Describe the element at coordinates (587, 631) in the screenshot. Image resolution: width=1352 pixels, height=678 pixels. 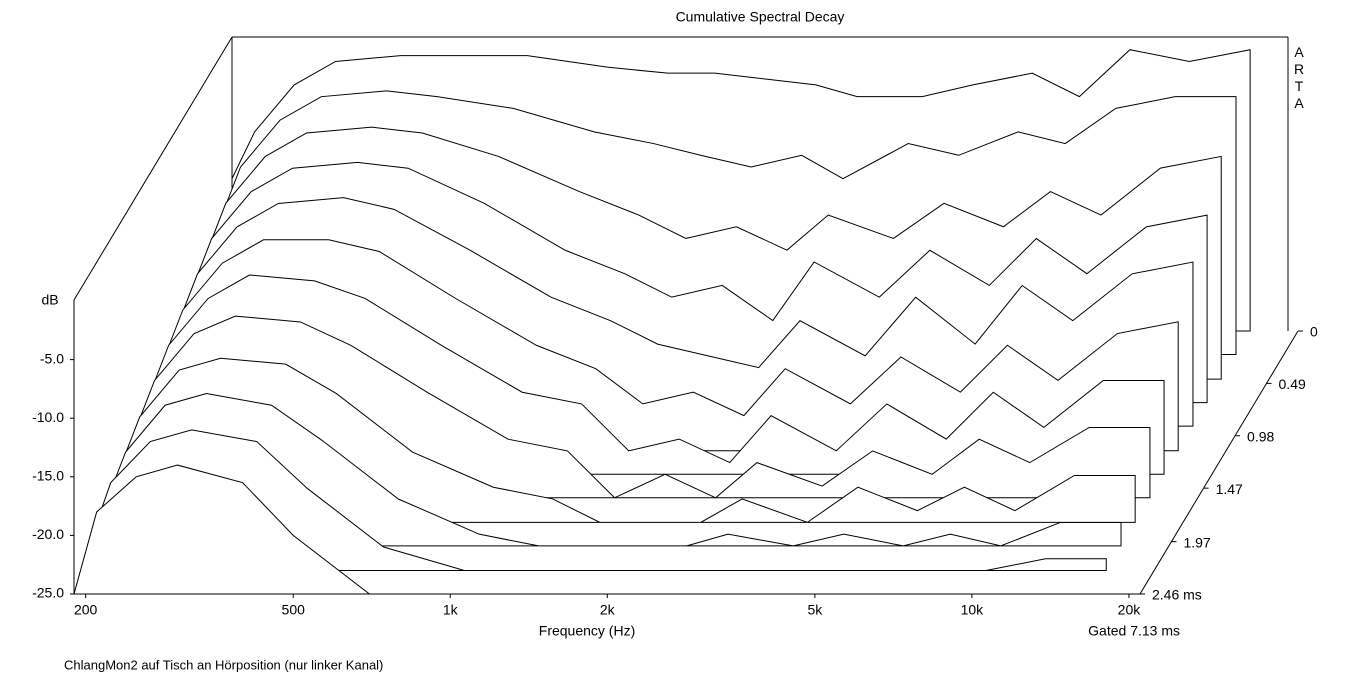
I see `x-axis-label: Frequency (Hz)` at that location.